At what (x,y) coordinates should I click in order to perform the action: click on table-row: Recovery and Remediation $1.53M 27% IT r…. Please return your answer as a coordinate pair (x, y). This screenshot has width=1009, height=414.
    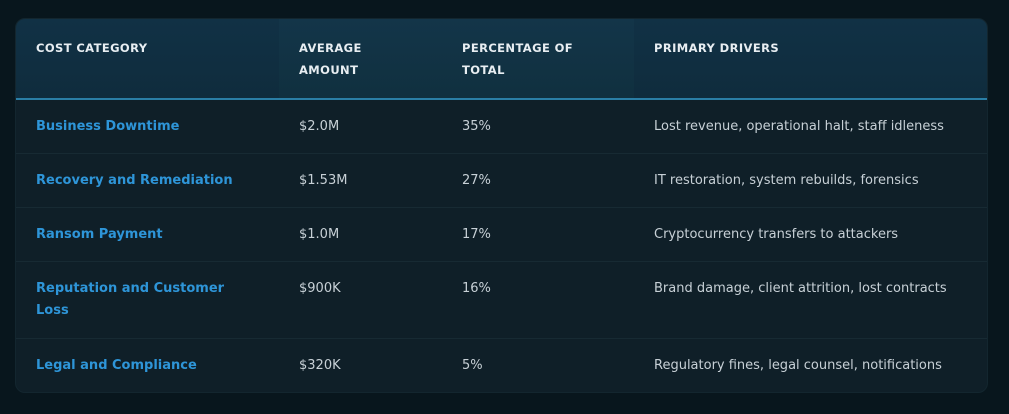
    Looking at the image, I should click on (501, 180).